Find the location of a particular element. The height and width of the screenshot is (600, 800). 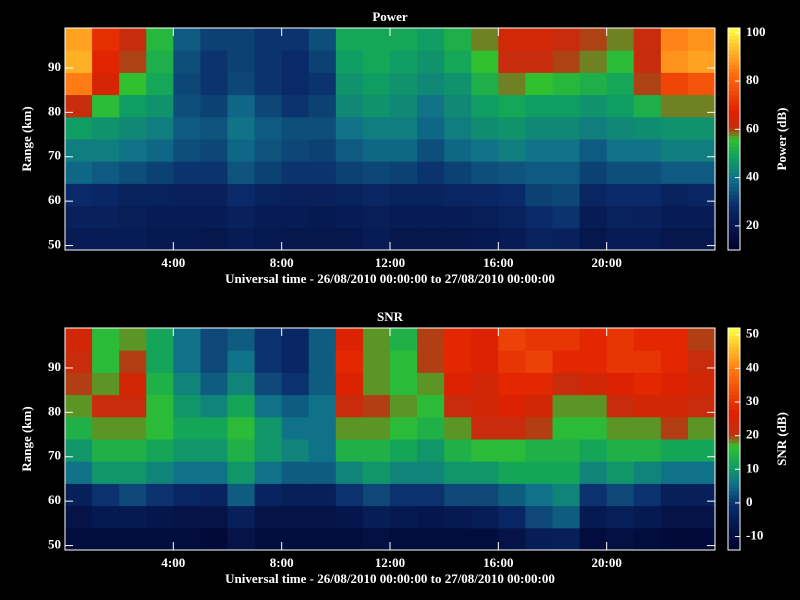

colorbar-tick-label: 50 is located at coordinates (752, 333).